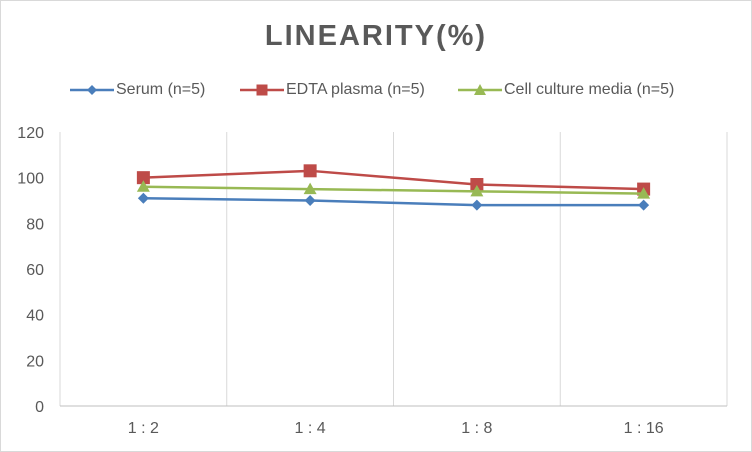 The height and width of the screenshot is (452, 752). What do you see at coordinates (310, 428) in the screenshot?
I see `x-tick-label: 1 : 4` at bounding box center [310, 428].